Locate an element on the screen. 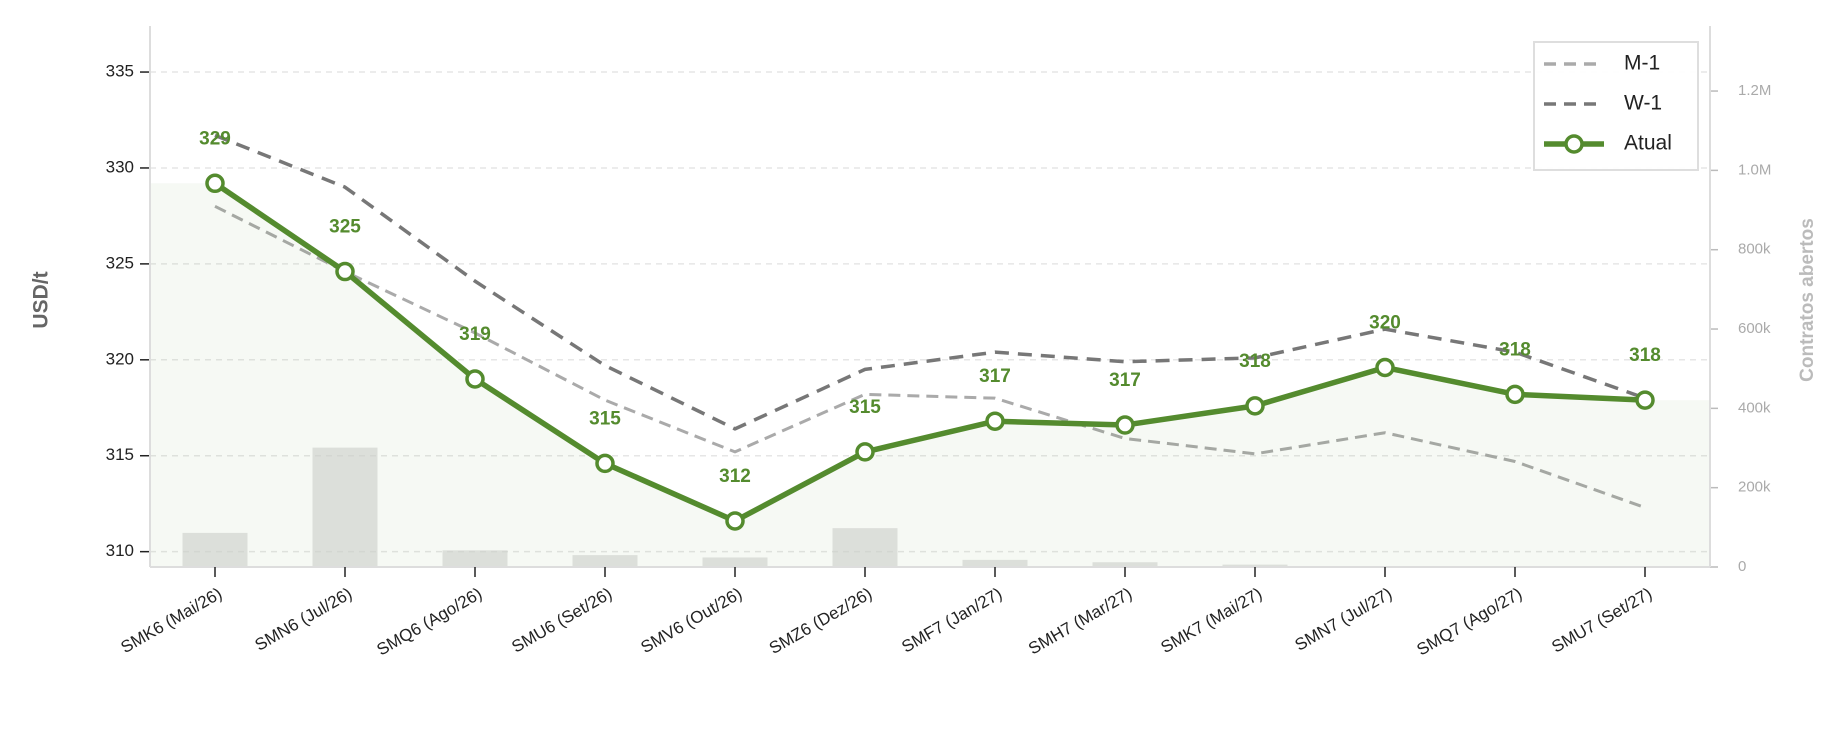 The height and width of the screenshot is (734, 1846). x-tick-label: SMZ6 (Dez/26) is located at coordinates (820, 621).